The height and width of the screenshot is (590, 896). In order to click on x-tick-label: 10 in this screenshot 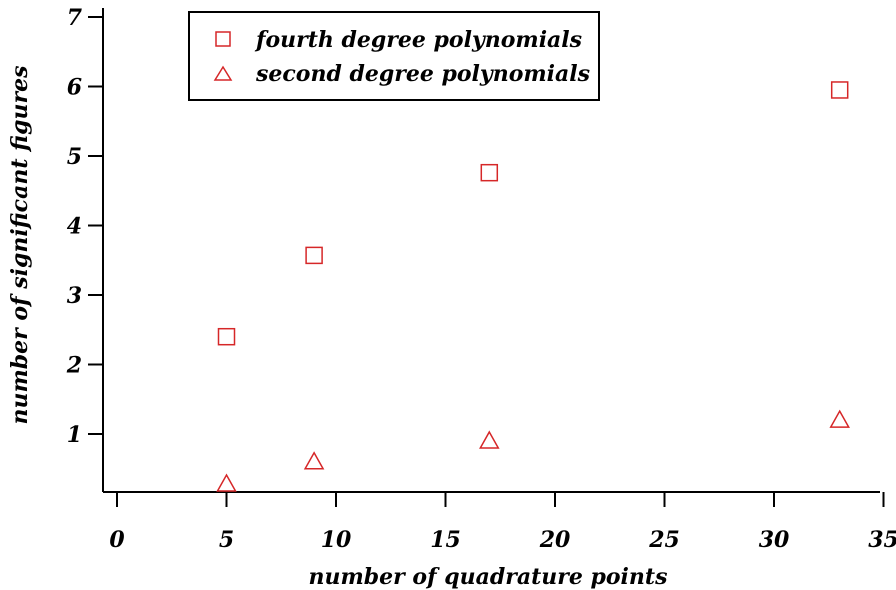, I will do `click(336, 540)`.